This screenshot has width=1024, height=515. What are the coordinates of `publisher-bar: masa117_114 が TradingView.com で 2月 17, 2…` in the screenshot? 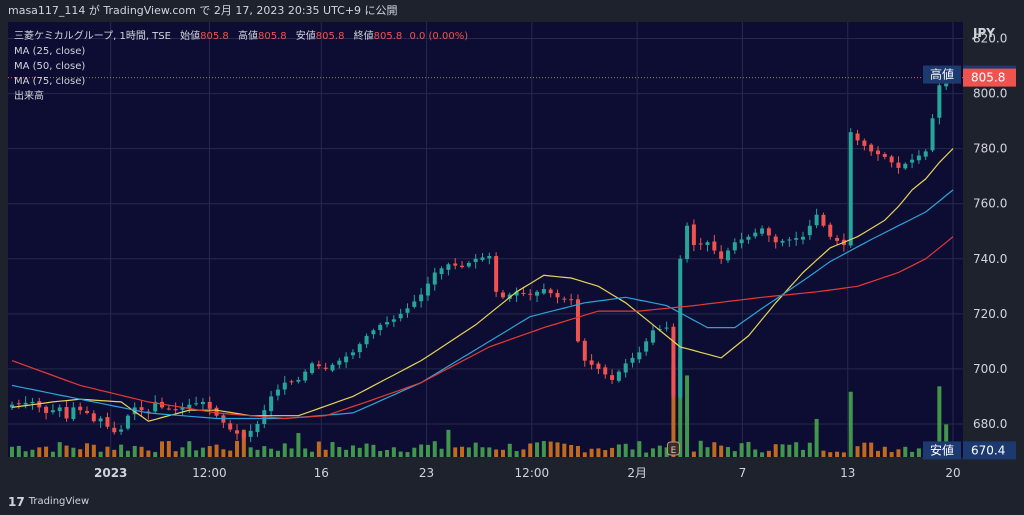 It's located at (512, 11).